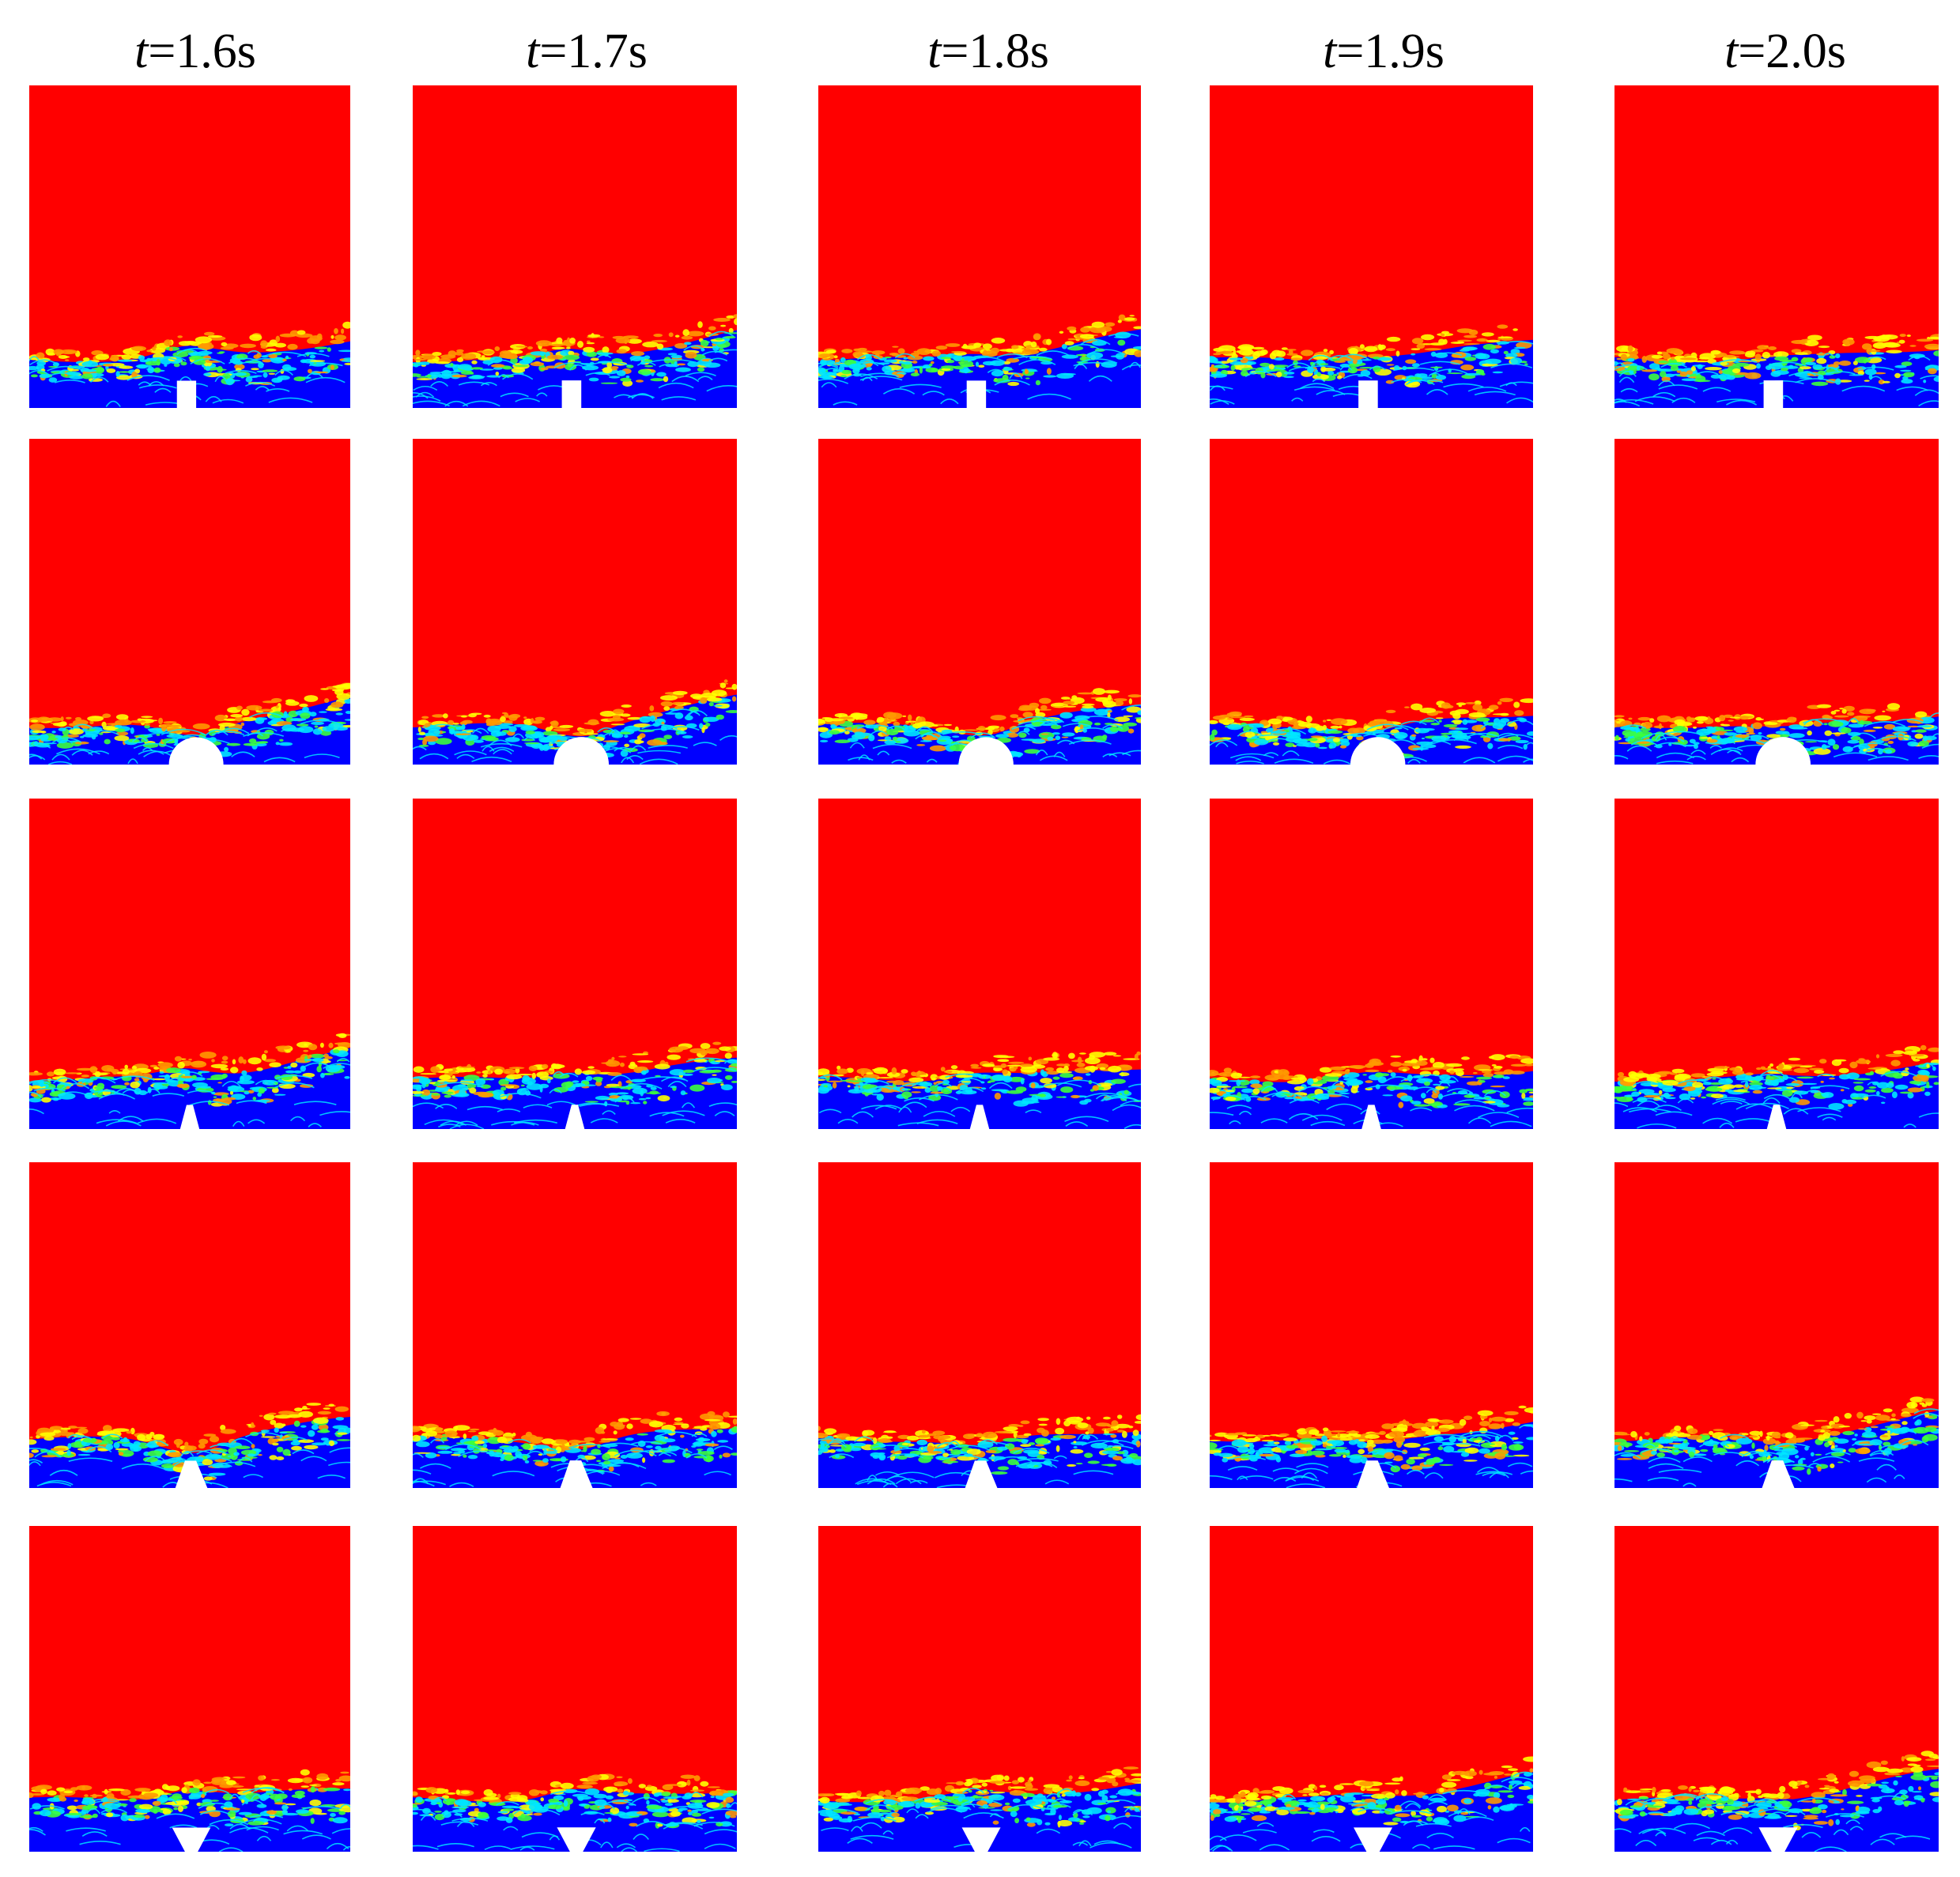 This screenshot has height=1877, width=1960. Describe the element at coordinates (988, 51) in the screenshot. I see `column-title-3: t=1.8s` at that location.